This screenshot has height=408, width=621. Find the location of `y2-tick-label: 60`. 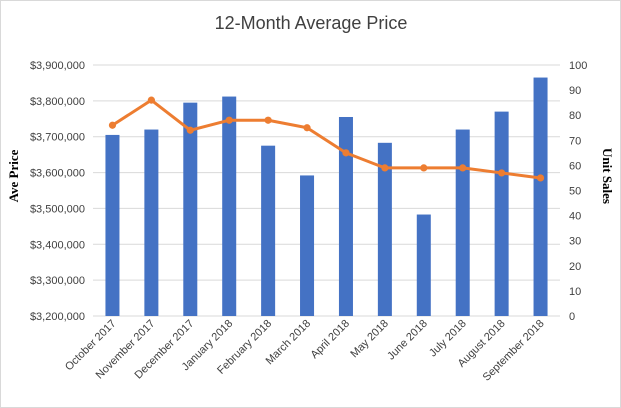

y2-tick-label: 60 is located at coordinates (575, 166).